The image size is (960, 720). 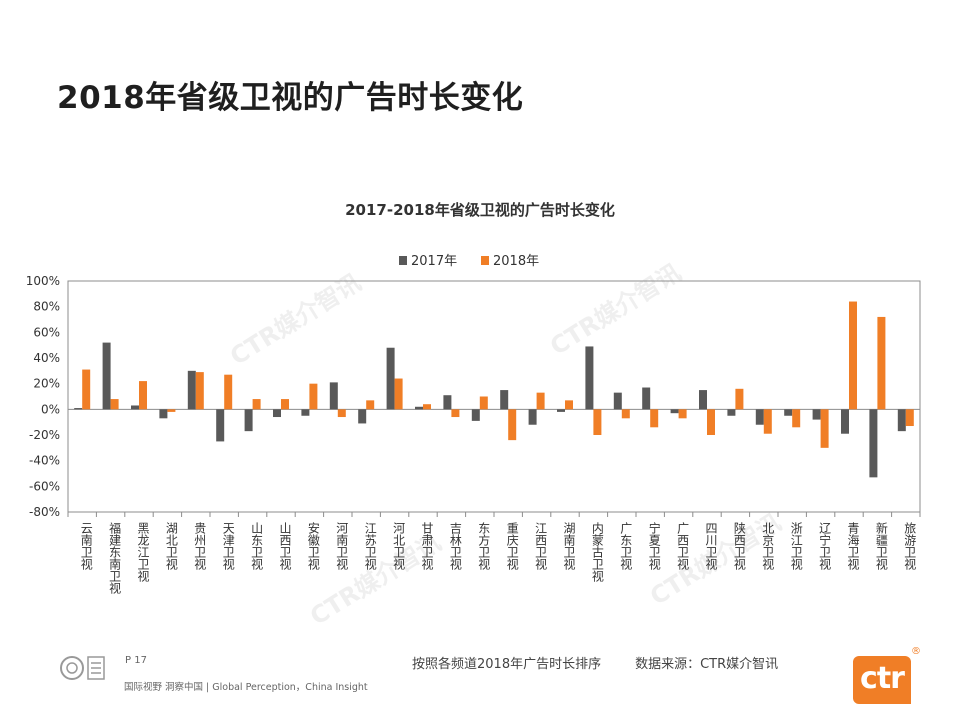 What do you see at coordinates (683, 546) in the screenshot?
I see `category-label: 广西卫视` at bounding box center [683, 546].